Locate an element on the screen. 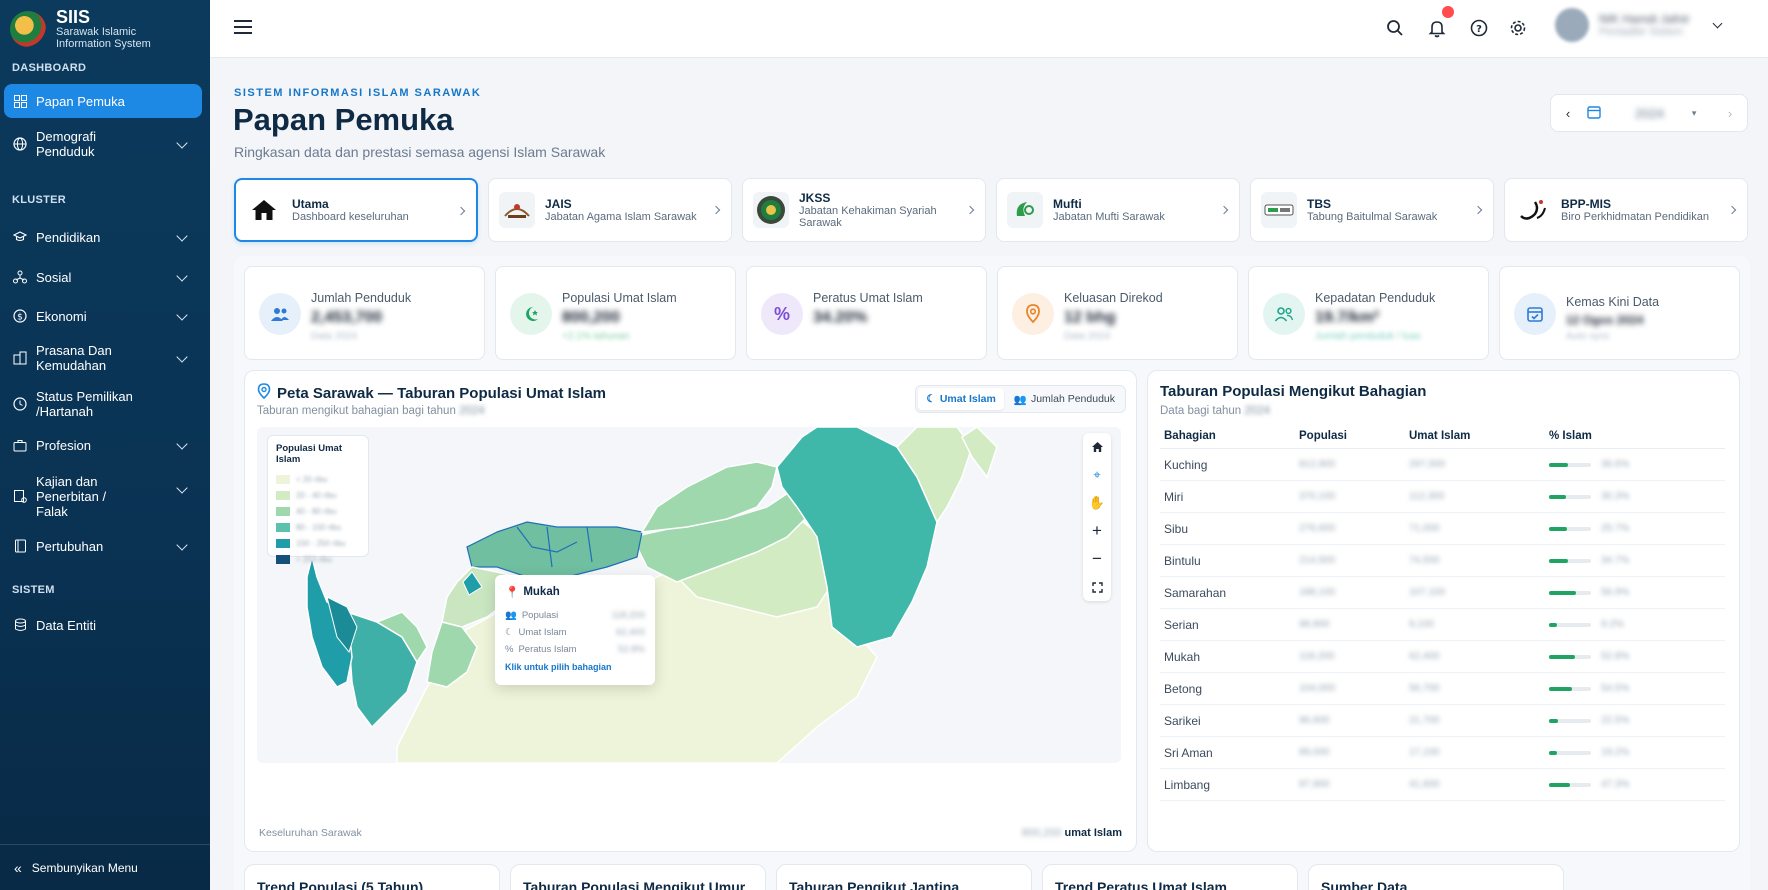 Image resolution: width=1768 pixels, height=890 pixels. sidebar-item-ekonomi: $ Ekonomi is located at coordinates (105, 316).